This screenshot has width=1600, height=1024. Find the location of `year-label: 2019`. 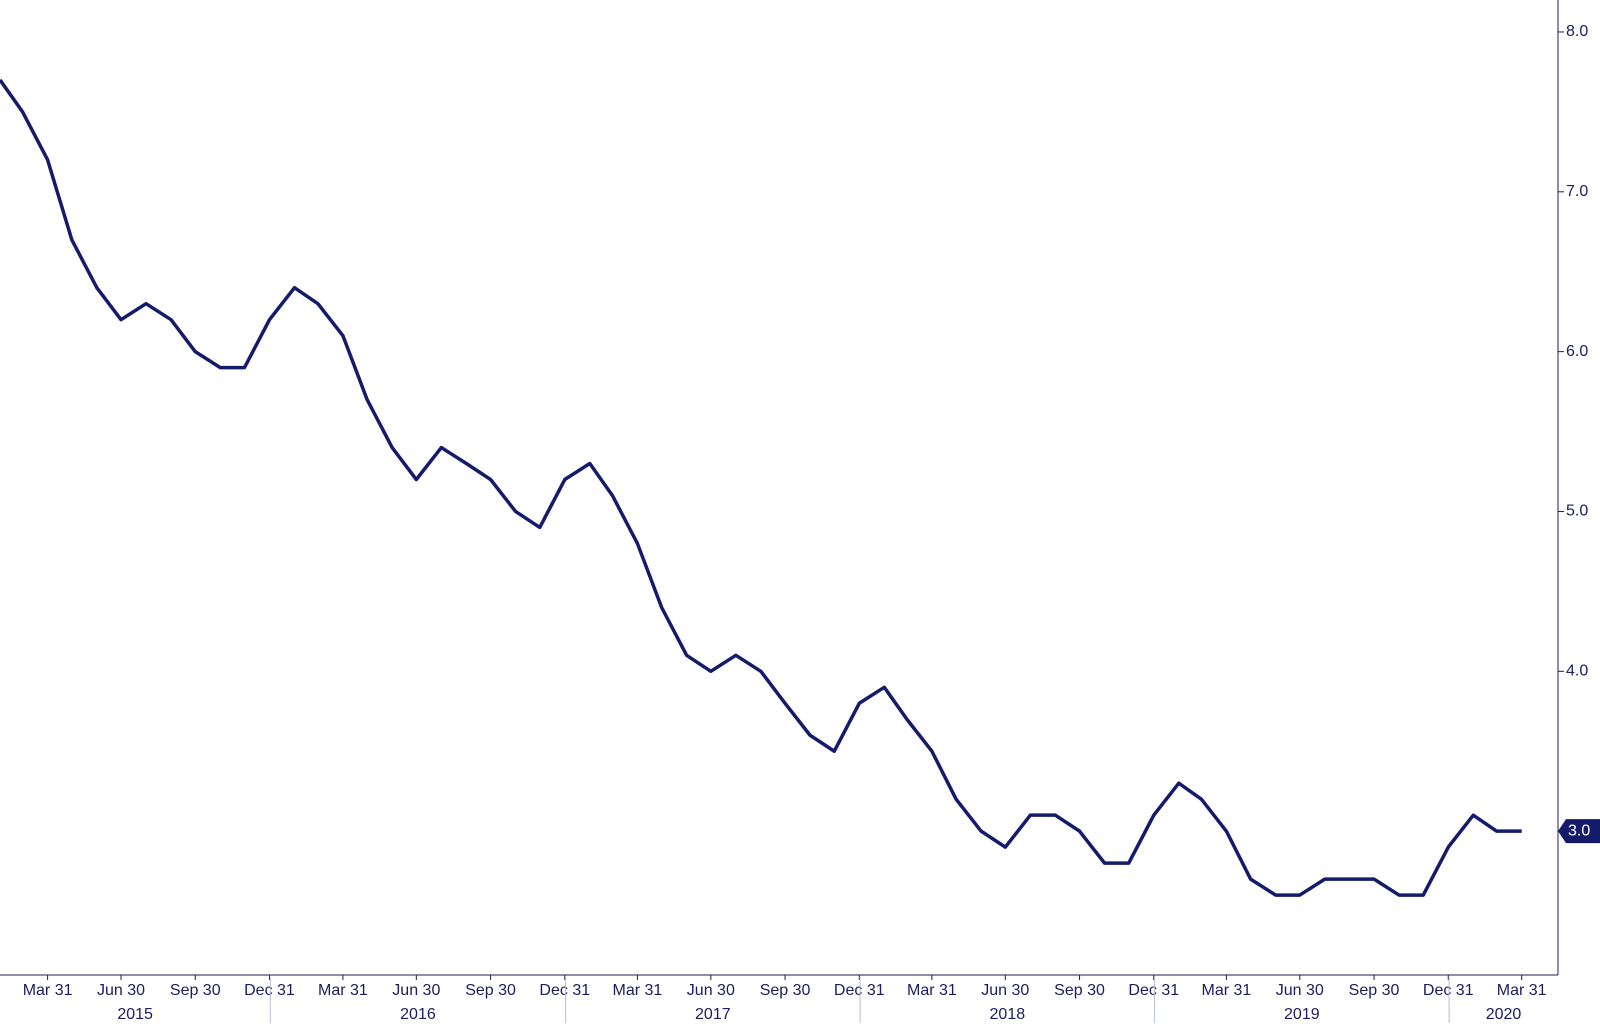

year-label: 2019 is located at coordinates (1302, 1014).